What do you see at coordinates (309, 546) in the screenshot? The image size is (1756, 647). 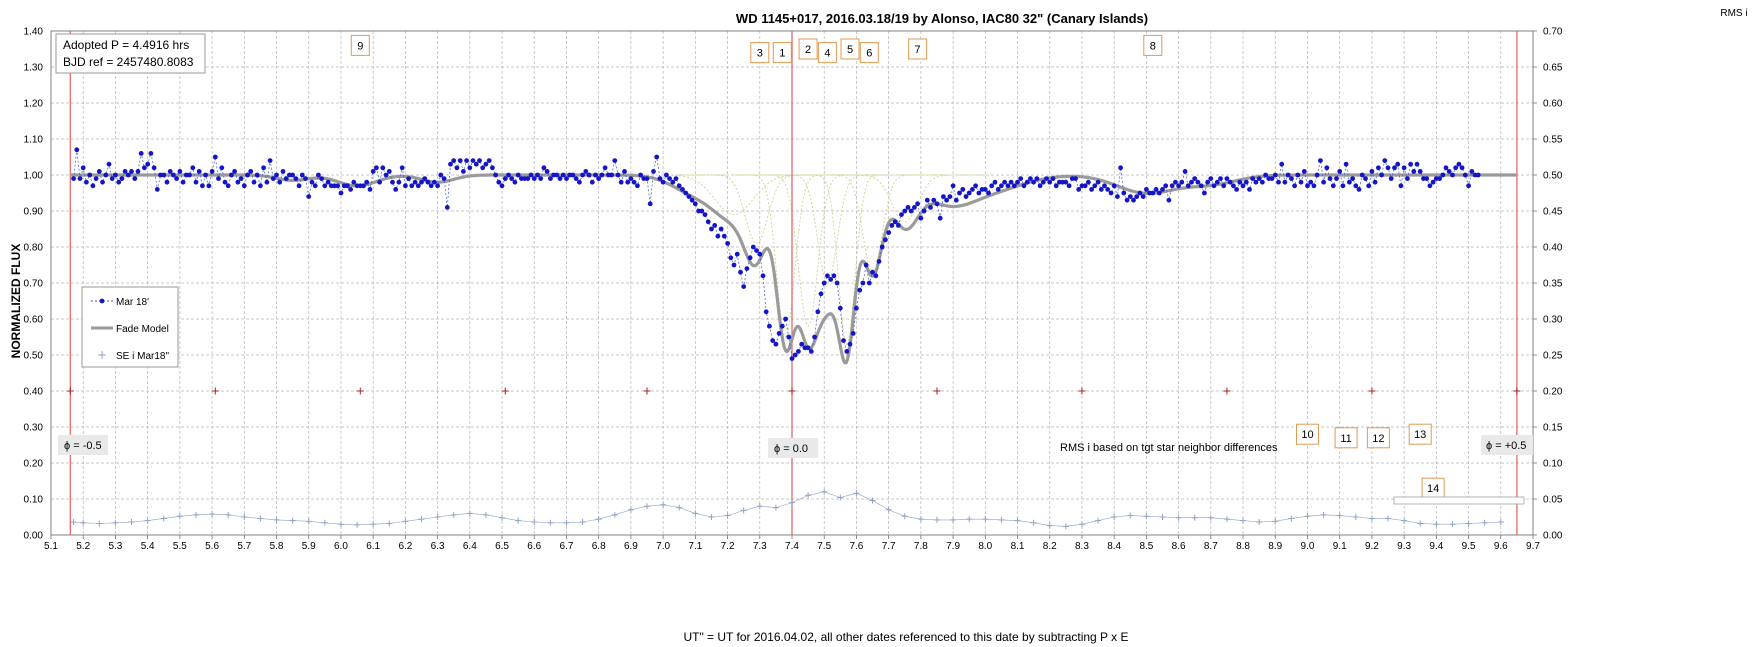 I see `x-tick-label: 5.9` at bounding box center [309, 546].